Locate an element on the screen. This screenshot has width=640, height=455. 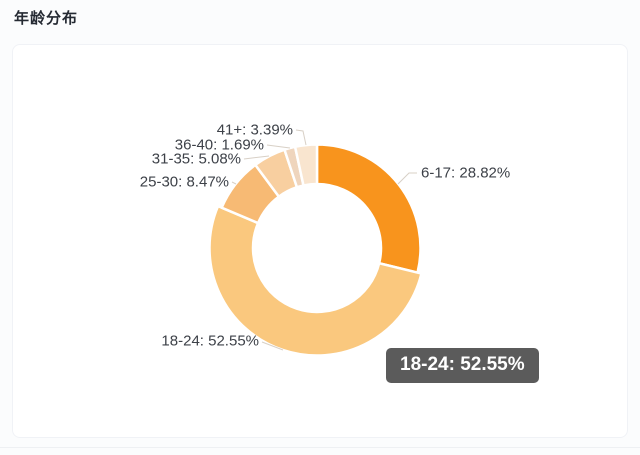
leader-line-41+ is located at coordinates (301, 137).